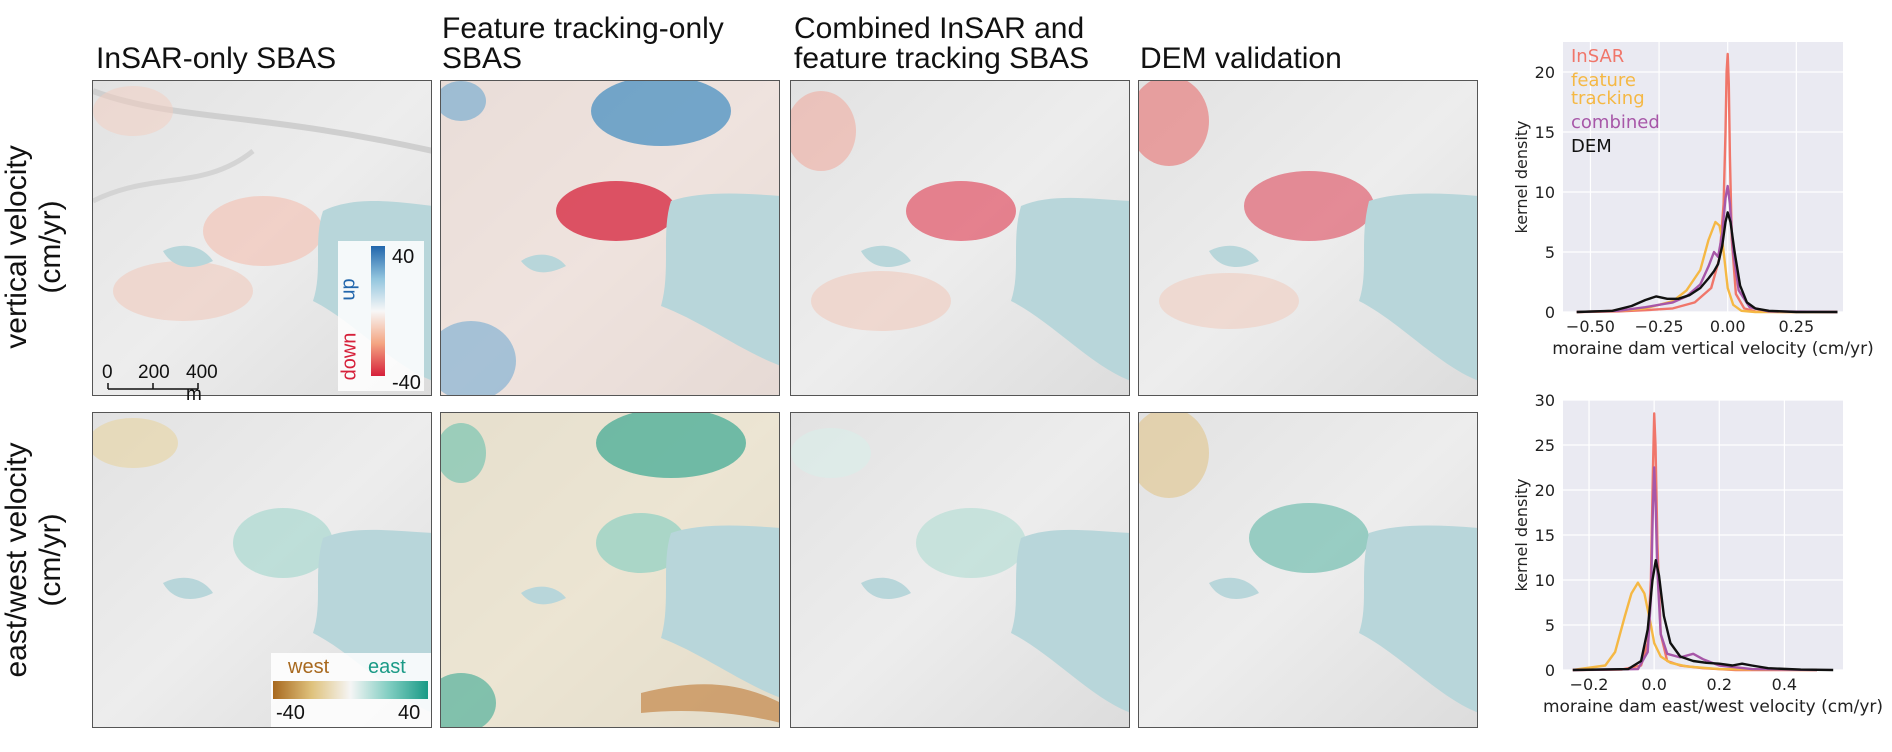 This screenshot has height=752, width=1892. What do you see at coordinates (1797, 326) in the screenshot?
I see `x-tick-label: 0.25` at bounding box center [1797, 326].